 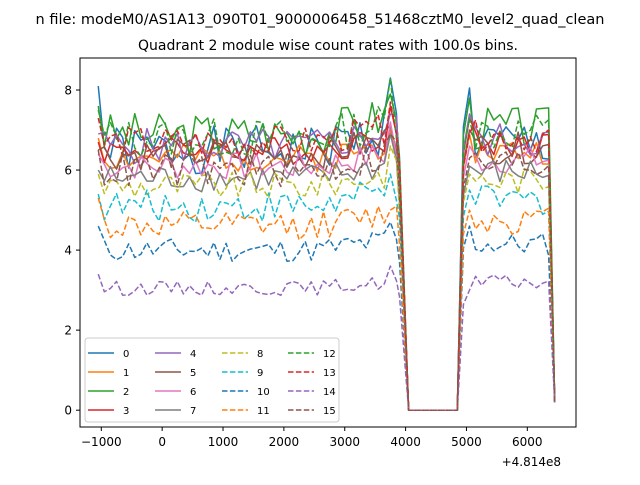 I want to click on legend-label: 7, so click(x=193, y=411).